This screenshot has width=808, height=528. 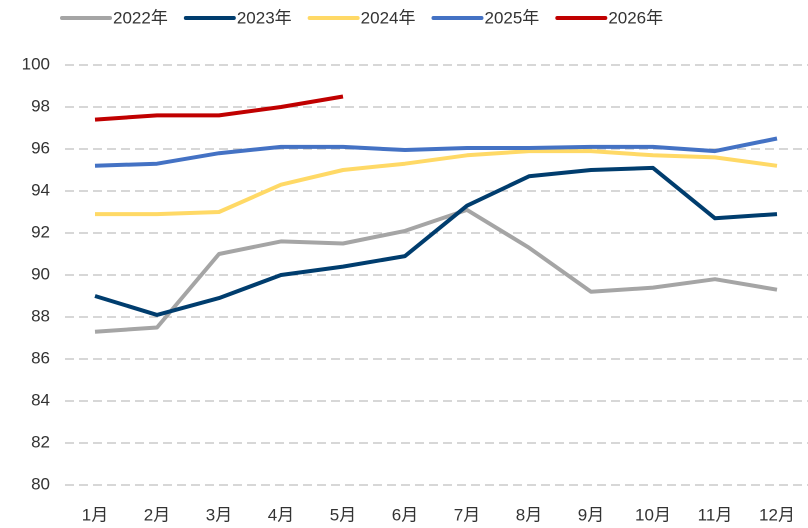 I want to click on x-tick-label: 11月, so click(x=715, y=514).